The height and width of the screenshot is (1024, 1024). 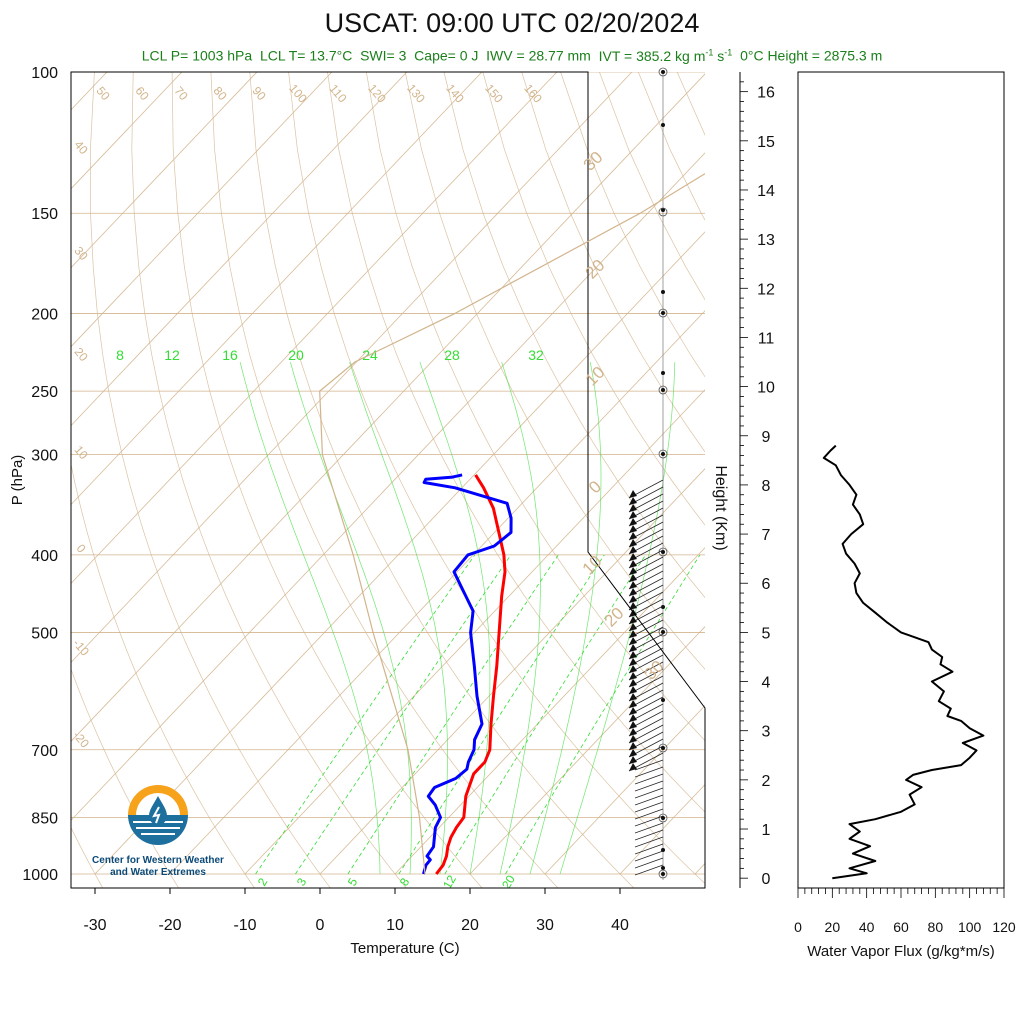 What do you see at coordinates (44, 751) in the screenshot?
I see `pressure-tick-label: 700` at bounding box center [44, 751].